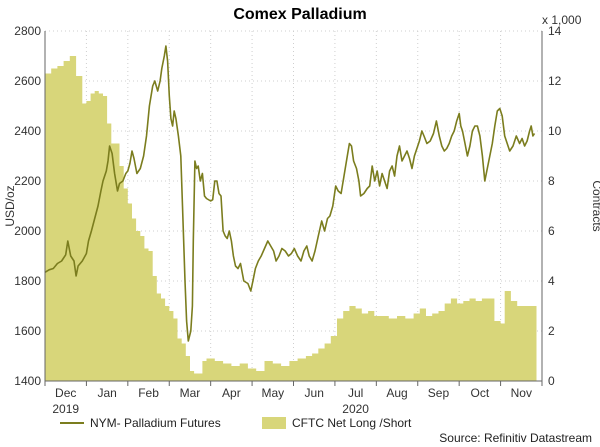 This screenshot has height=447, width=600. I want to click on x-month-label: Aug, so click(396, 393).